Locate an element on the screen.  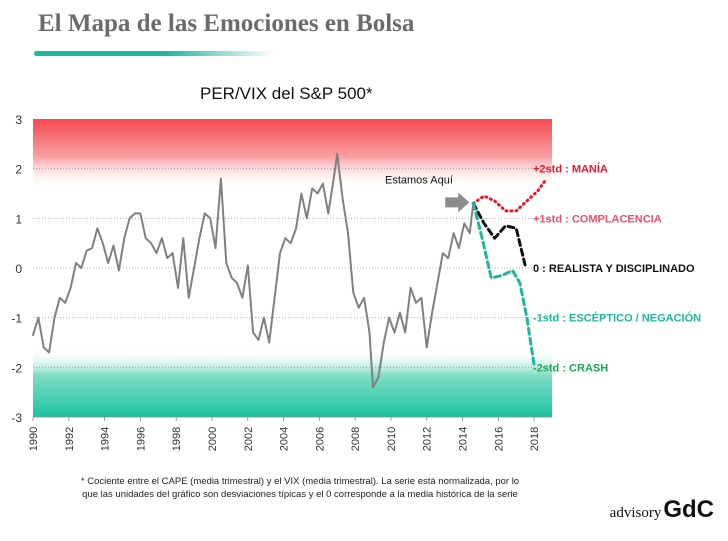
mania-zone is located at coordinates (292, 154).